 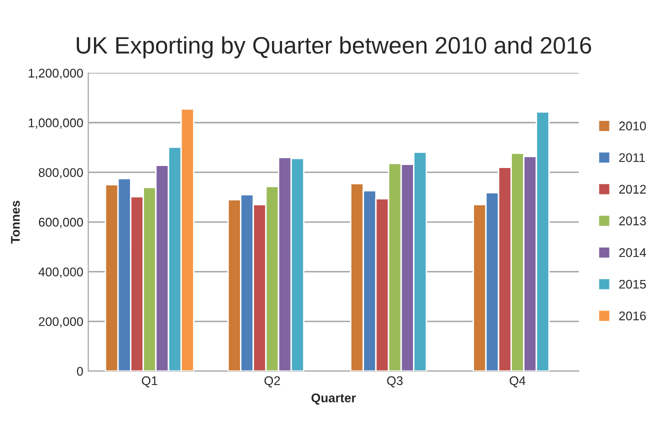 What do you see at coordinates (518, 382) in the screenshot?
I see `x-tick-label: Q4` at bounding box center [518, 382].